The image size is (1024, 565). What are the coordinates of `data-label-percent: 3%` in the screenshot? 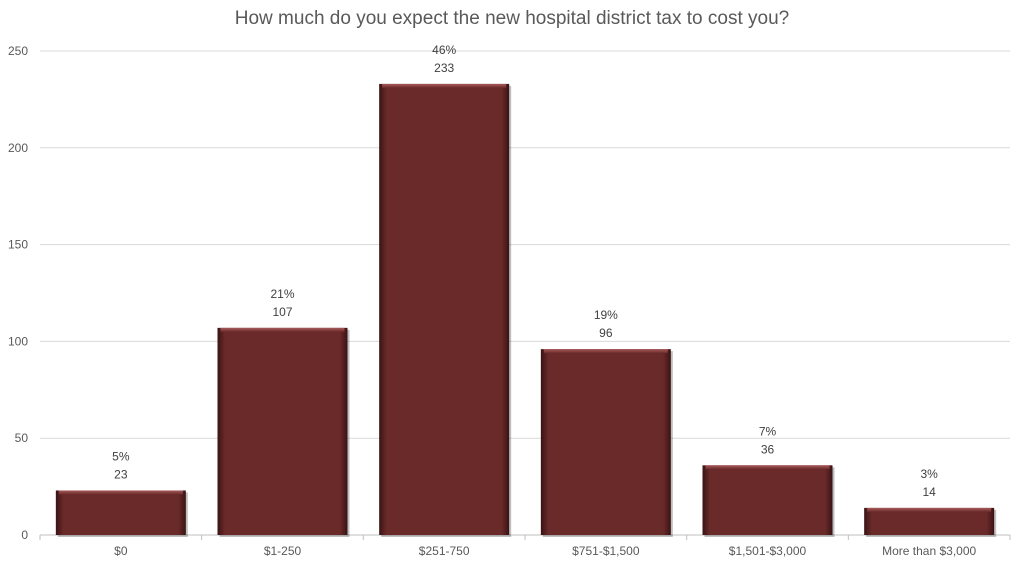 It's located at (929, 474).